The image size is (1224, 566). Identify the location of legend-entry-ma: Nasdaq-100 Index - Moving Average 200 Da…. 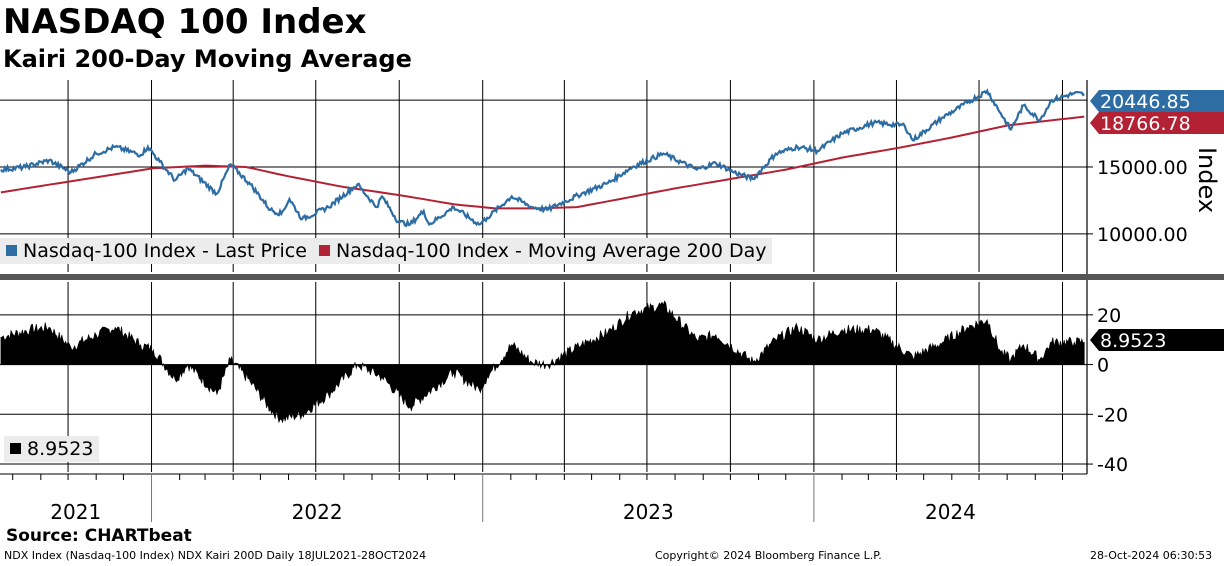
(542, 251).